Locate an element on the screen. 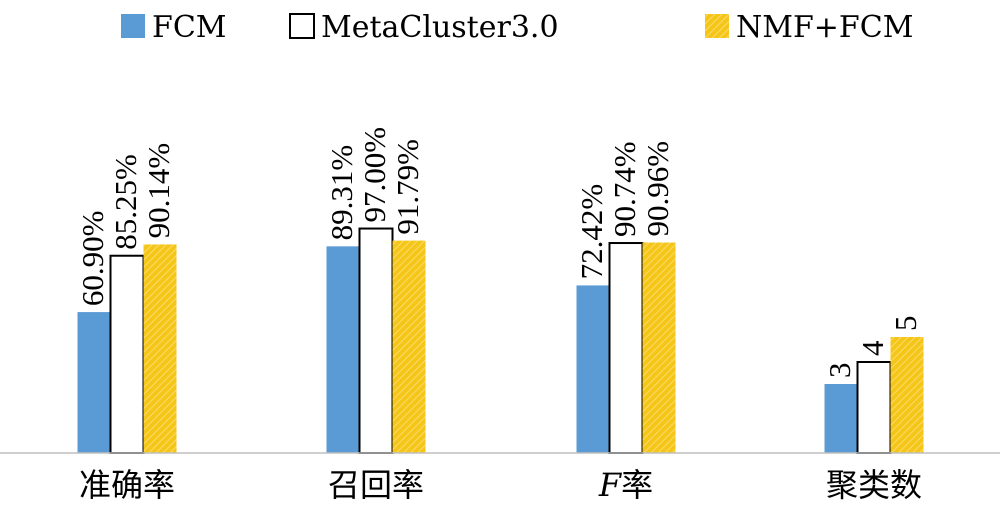 This screenshot has width=1000, height=507. data-label-1-1: 97.00% is located at coordinates (374, 175).